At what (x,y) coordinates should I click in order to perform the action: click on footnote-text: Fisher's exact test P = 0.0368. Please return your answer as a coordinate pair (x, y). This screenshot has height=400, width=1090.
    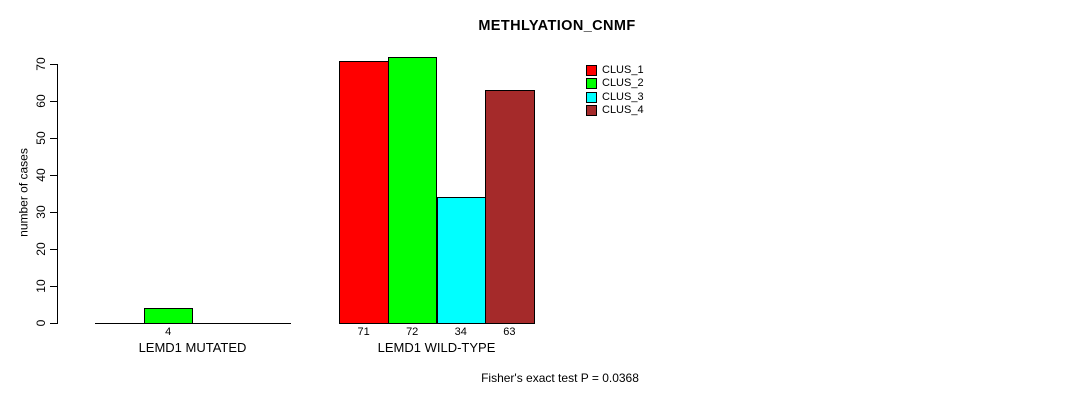
    Looking at the image, I should click on (560, 378).